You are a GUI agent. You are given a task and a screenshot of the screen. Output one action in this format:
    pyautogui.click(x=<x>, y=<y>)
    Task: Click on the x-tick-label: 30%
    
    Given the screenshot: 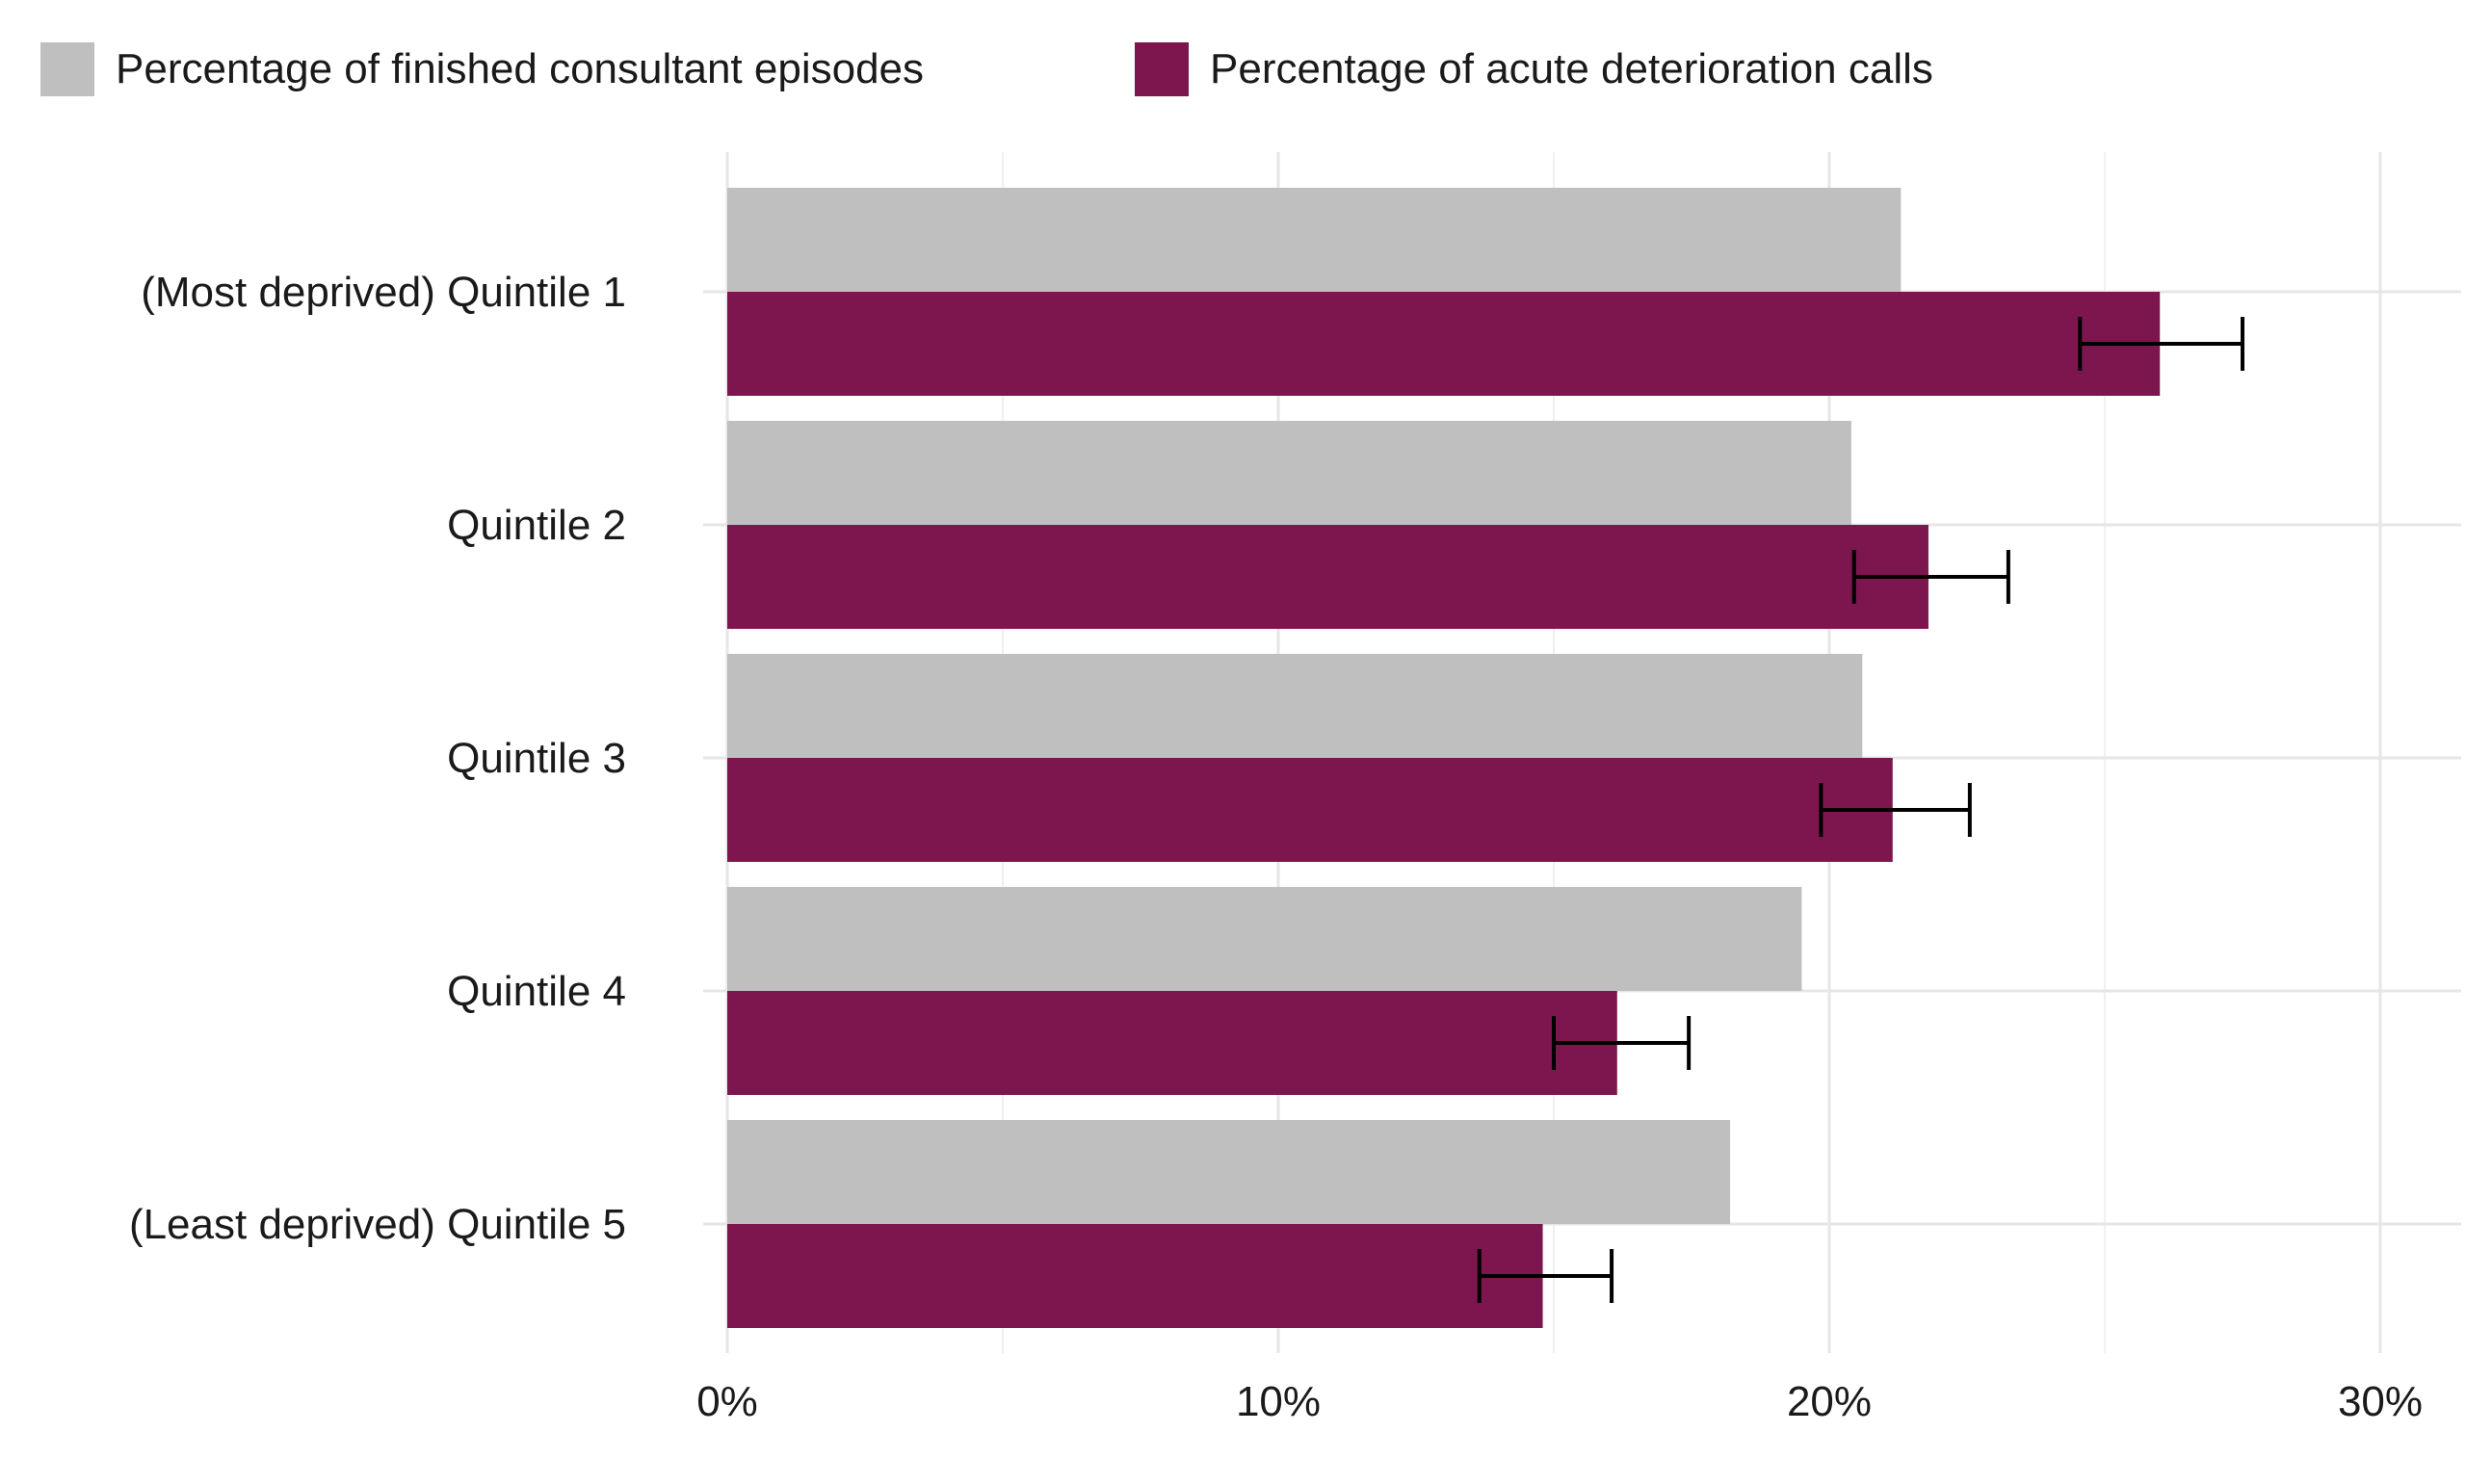 What is the action you would take?
    pyautogui.click(x=2380, y=1401)
    